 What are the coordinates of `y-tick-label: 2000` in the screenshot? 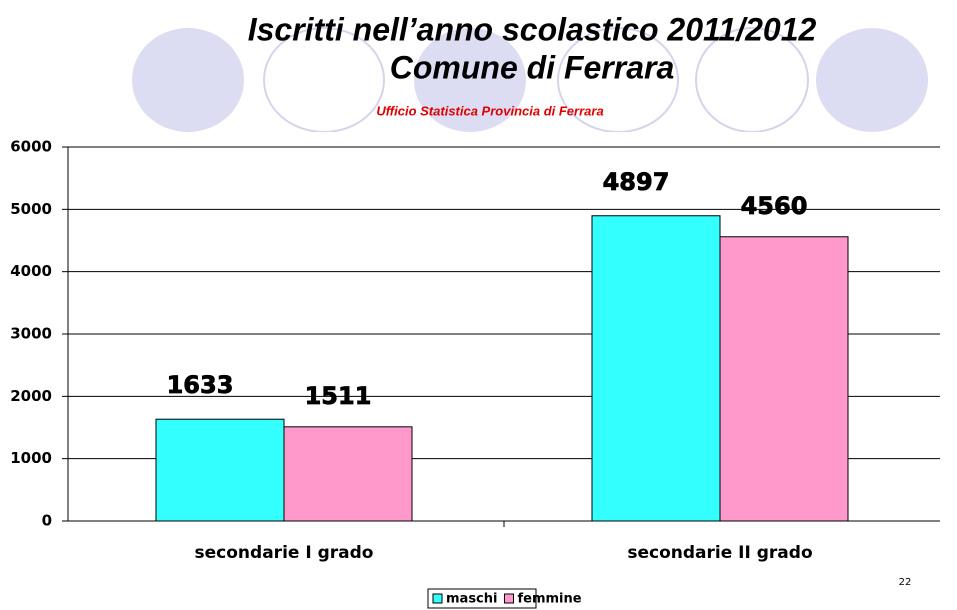 It's located at (31, 396).